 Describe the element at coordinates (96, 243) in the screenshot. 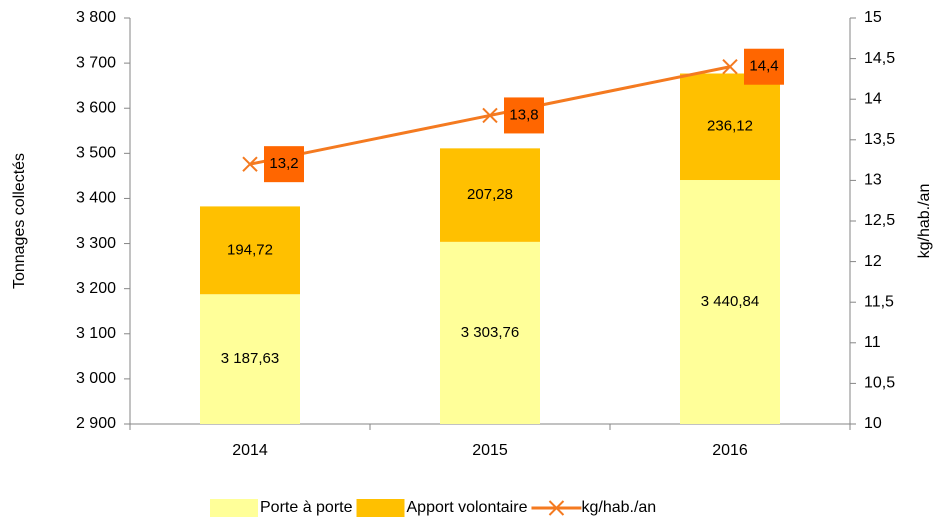

I see `y-tick-label: 3 300` at that location.